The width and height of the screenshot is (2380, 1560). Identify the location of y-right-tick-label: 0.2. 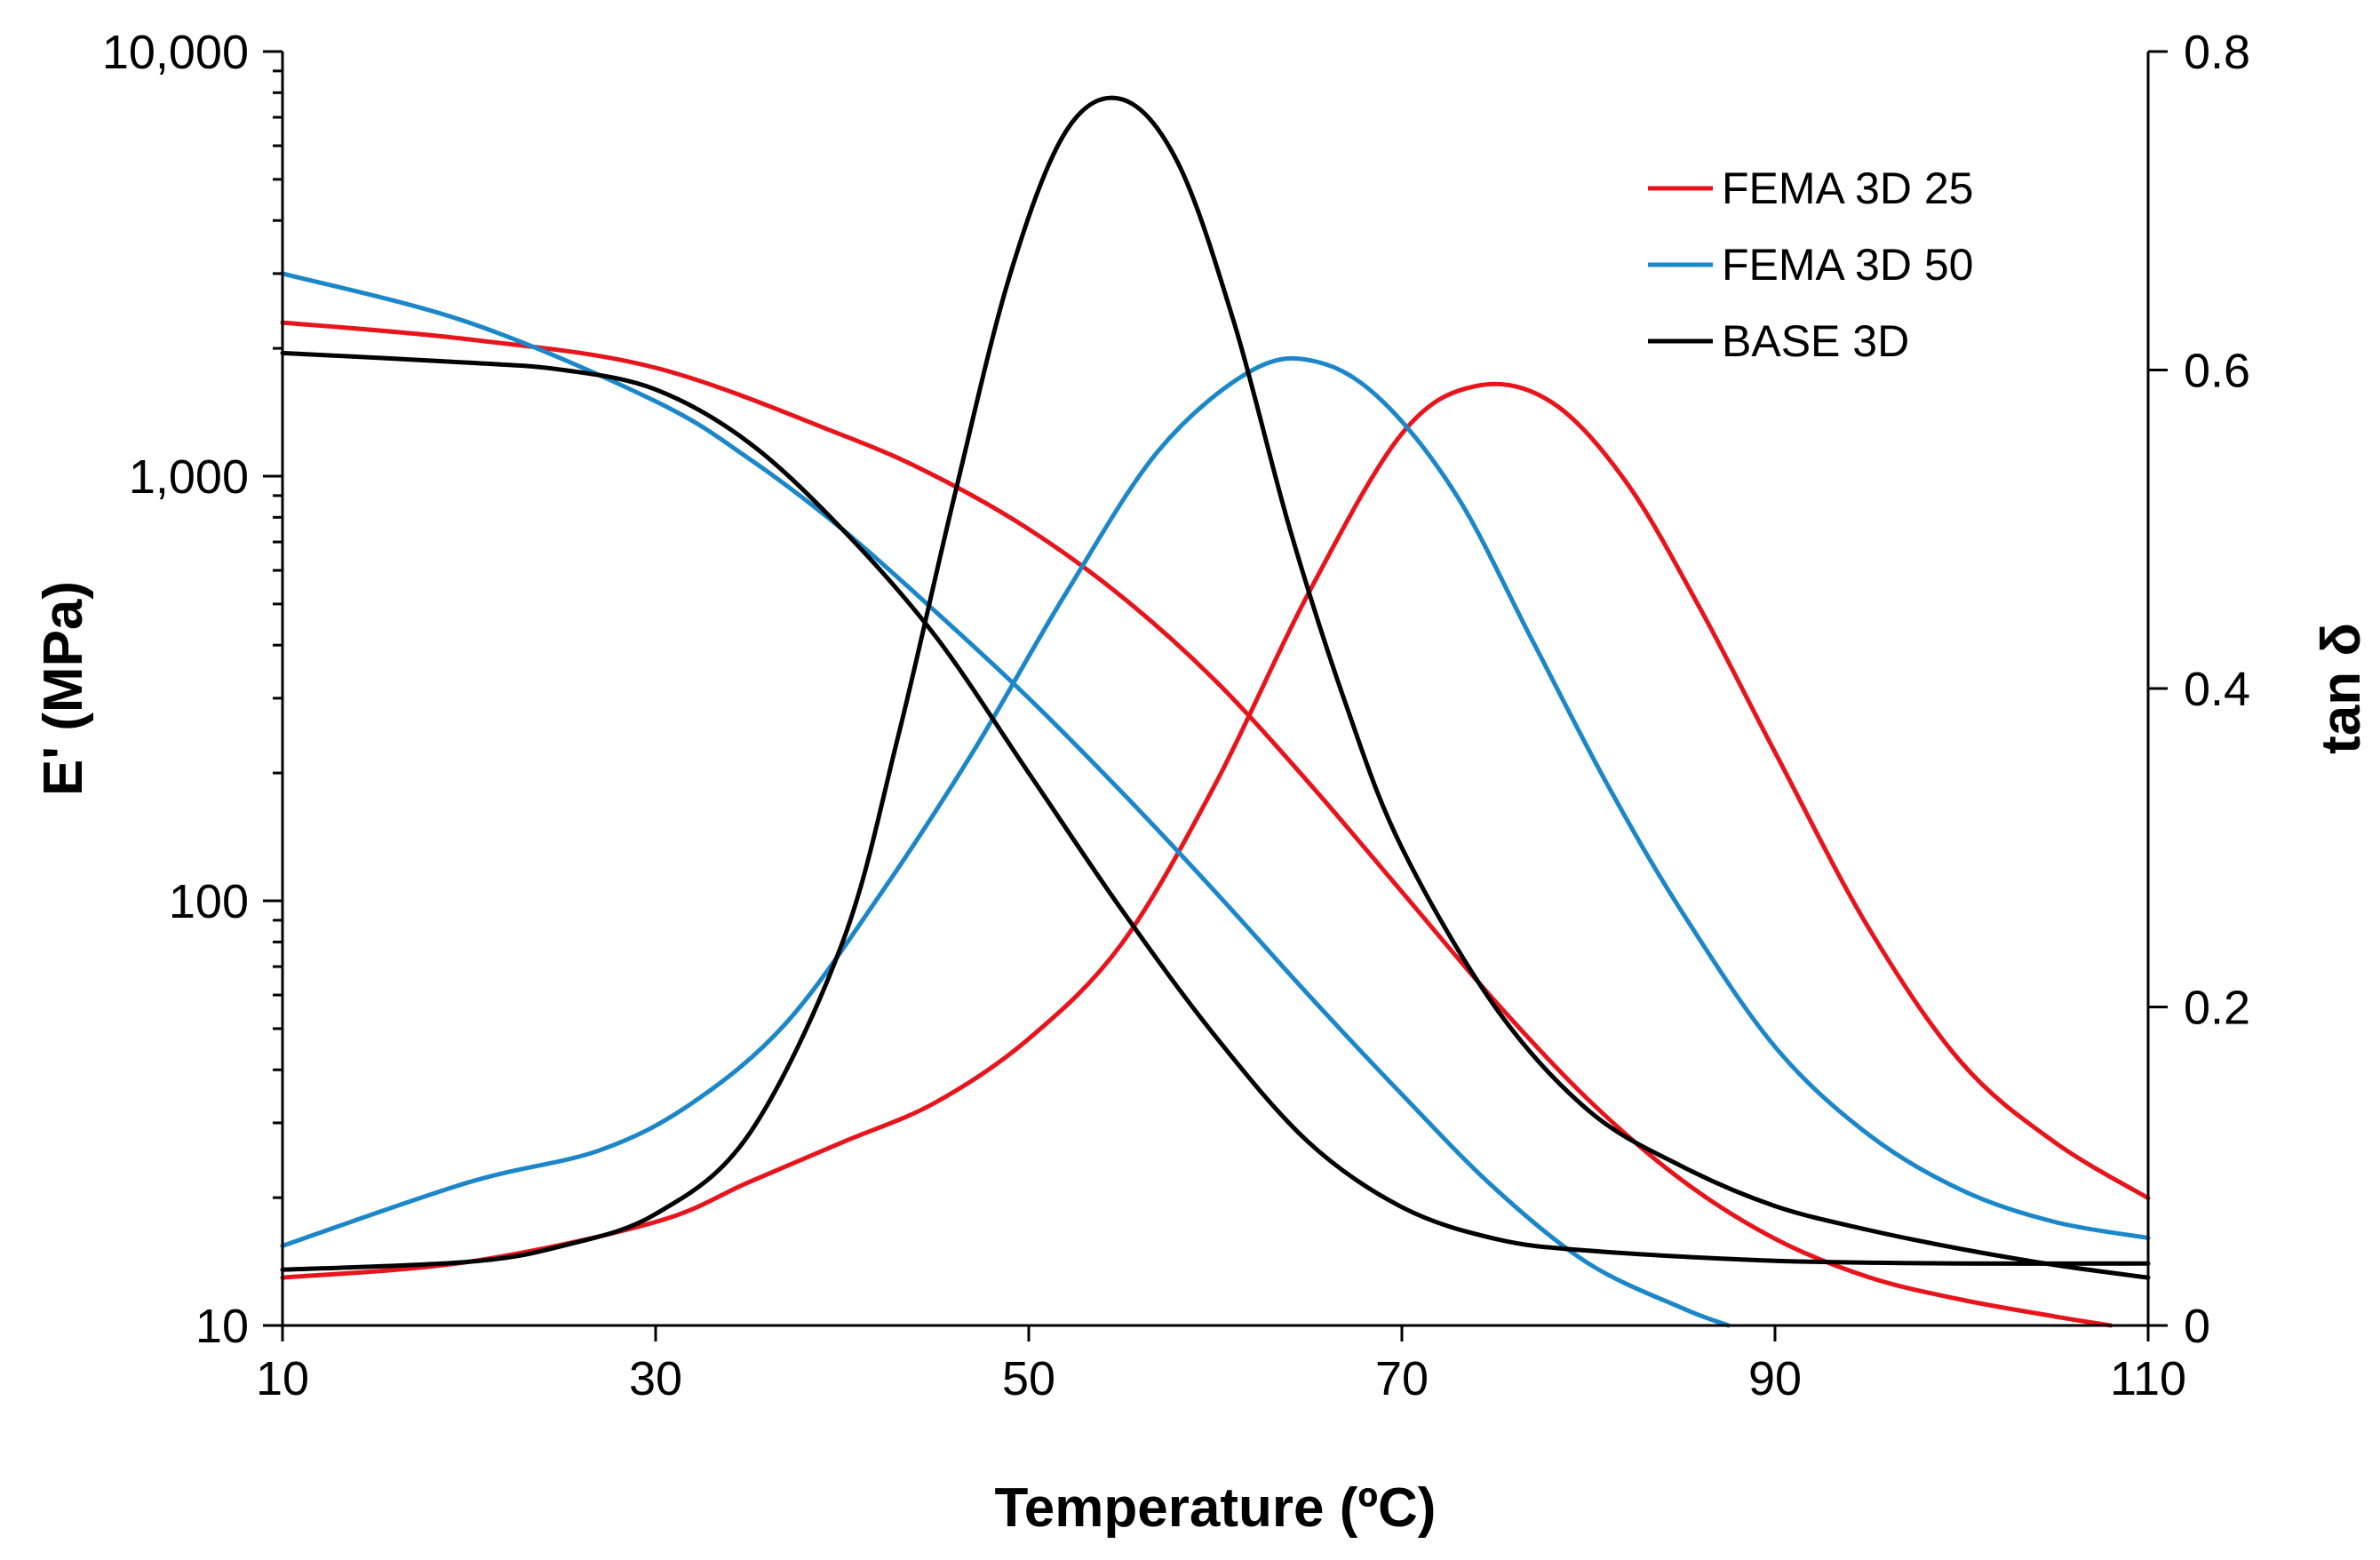
(2217, 1008).